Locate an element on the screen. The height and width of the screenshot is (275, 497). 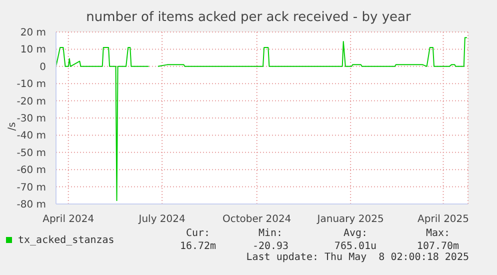
text: 765.01u is located at coordinates (355, 246).